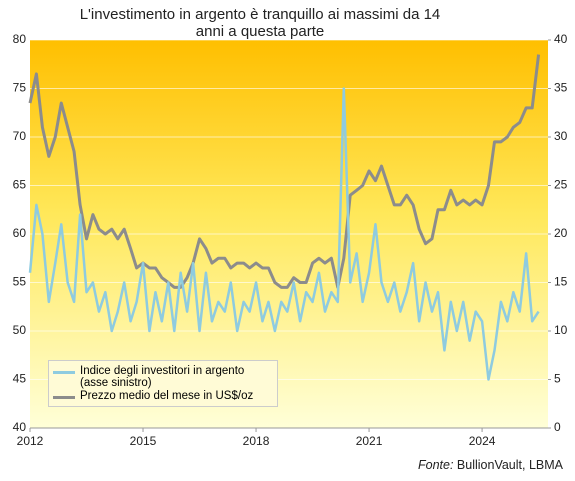 This screenshot has width=575, height=481. I want to click on source-label: Fonte:, so click(436, 465).